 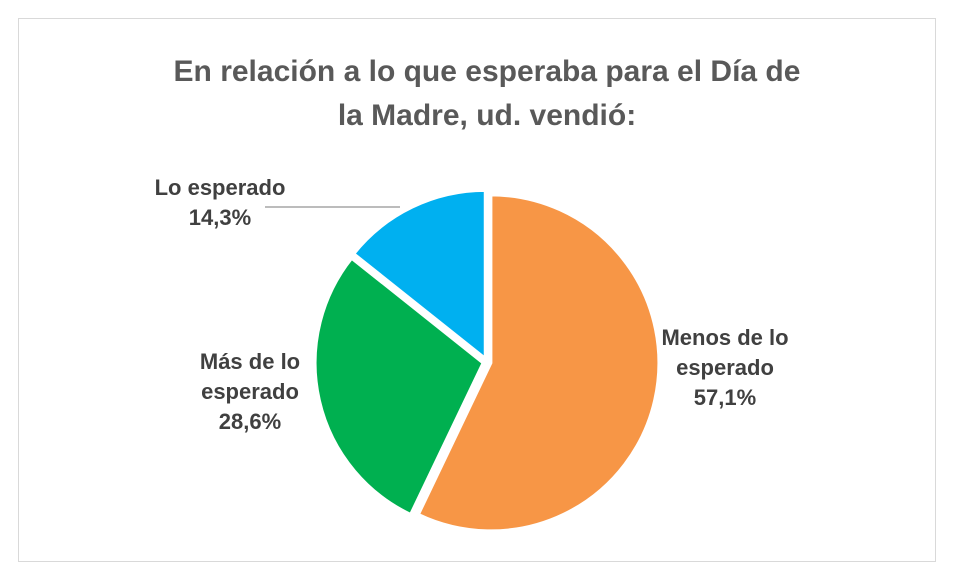 What do you see at coordinates (250, 421) in the screenshot?
I see `value-label: 28,6%` at bounding box center [250, 421].